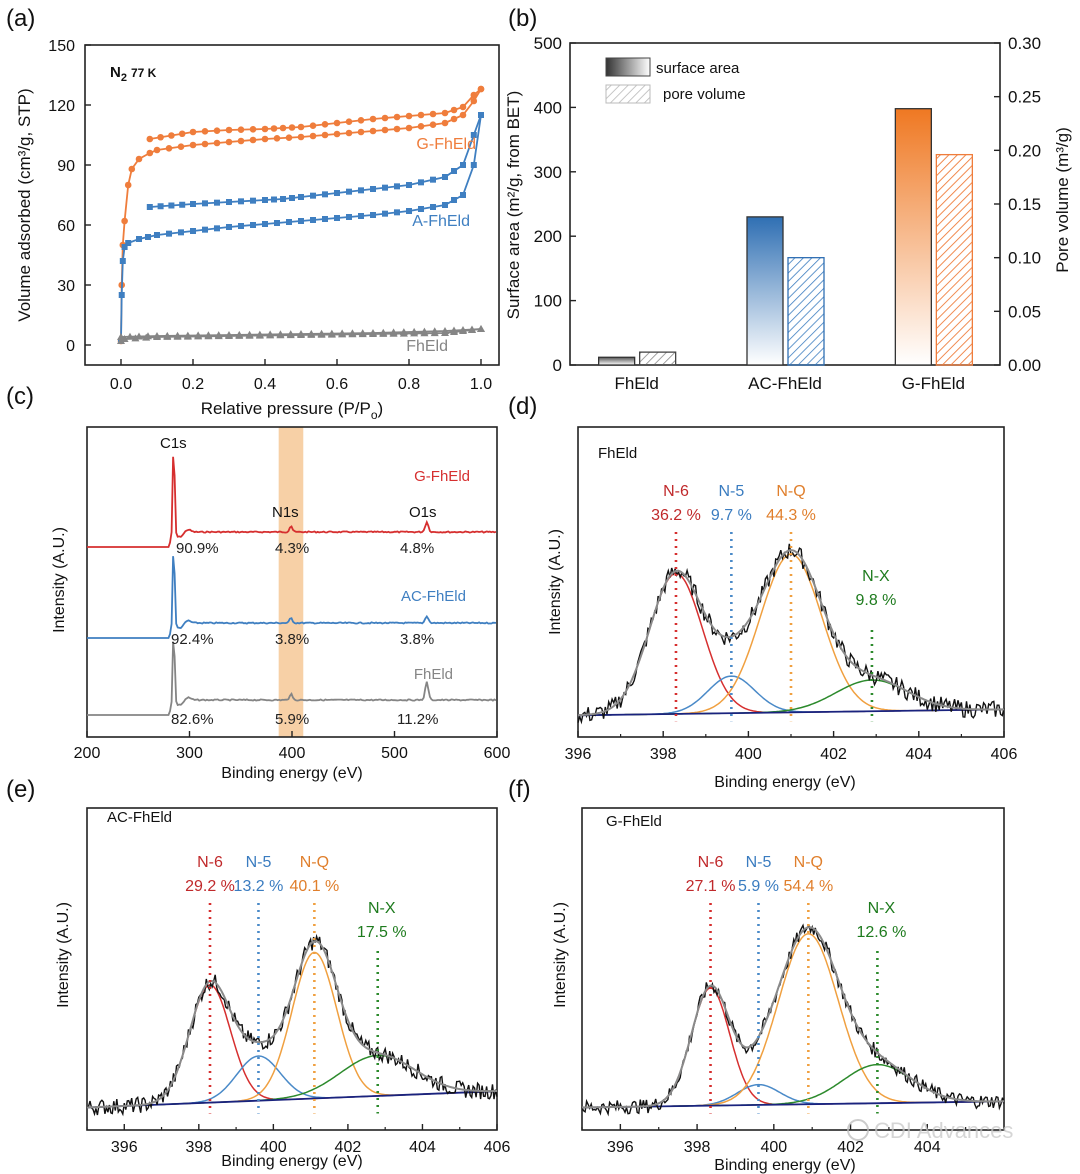 This screenshot has width=1080, height=1174. I want to click on x-tick-label-200: 200, so click(87, 753).